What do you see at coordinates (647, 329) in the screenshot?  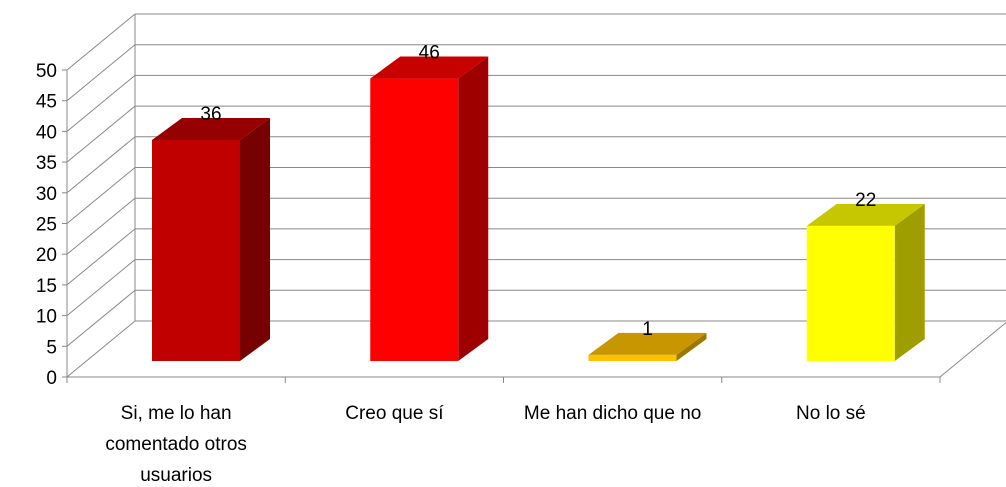 I see `data-label: 1` at bounding box center [647, 329].